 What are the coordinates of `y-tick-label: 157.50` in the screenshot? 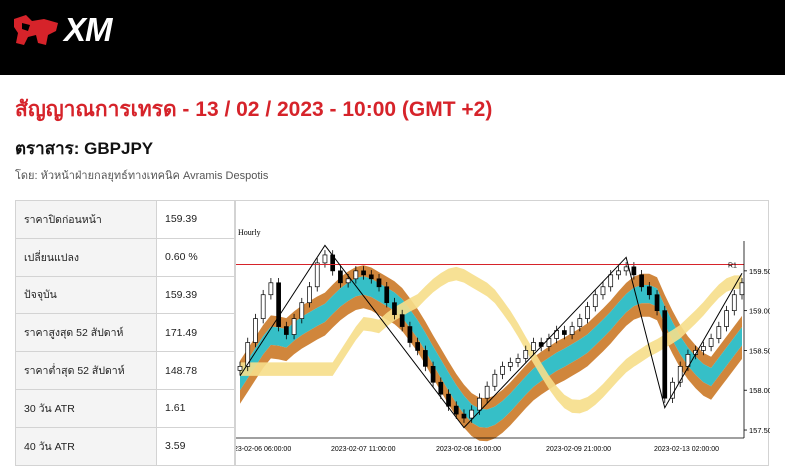 It's located at (759, 430).